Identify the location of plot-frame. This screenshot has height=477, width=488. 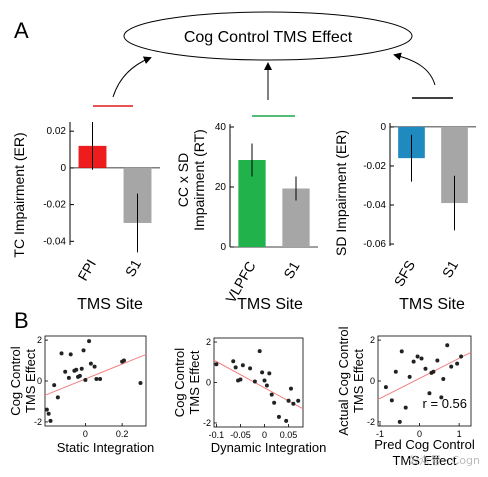
(424, 381).